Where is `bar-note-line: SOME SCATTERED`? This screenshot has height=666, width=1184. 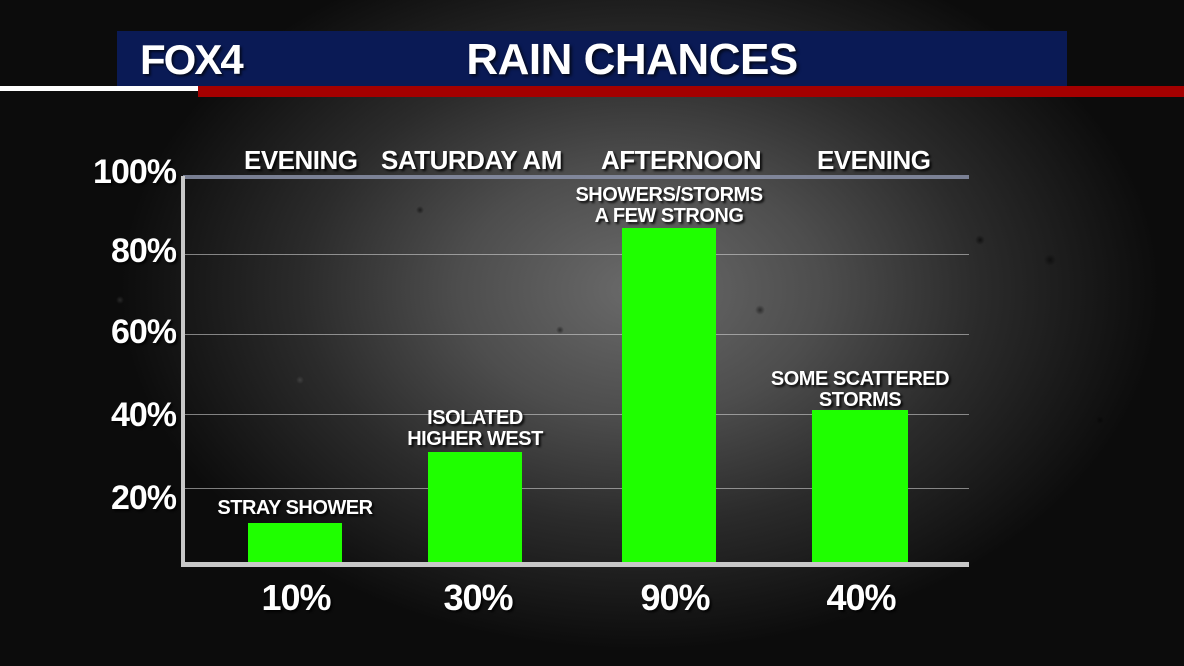
bar-note-line: SOME SCATTERED is located at coordinates (860, 379).